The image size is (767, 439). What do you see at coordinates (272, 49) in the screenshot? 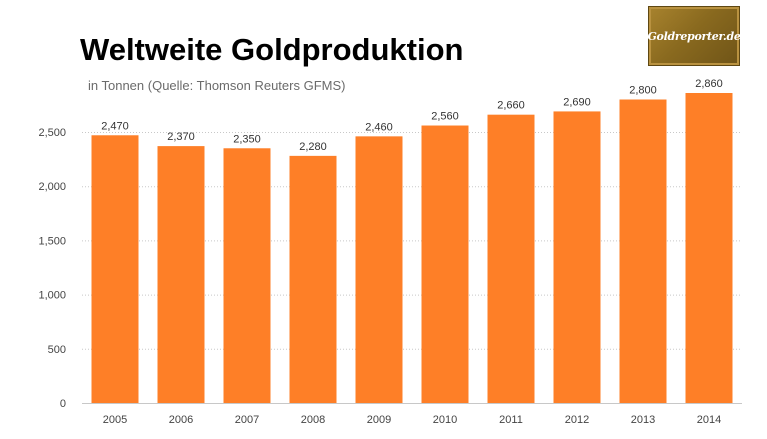
I see `chart-title: Weltweite Goldproduktion` at bounding box center [272, 49].